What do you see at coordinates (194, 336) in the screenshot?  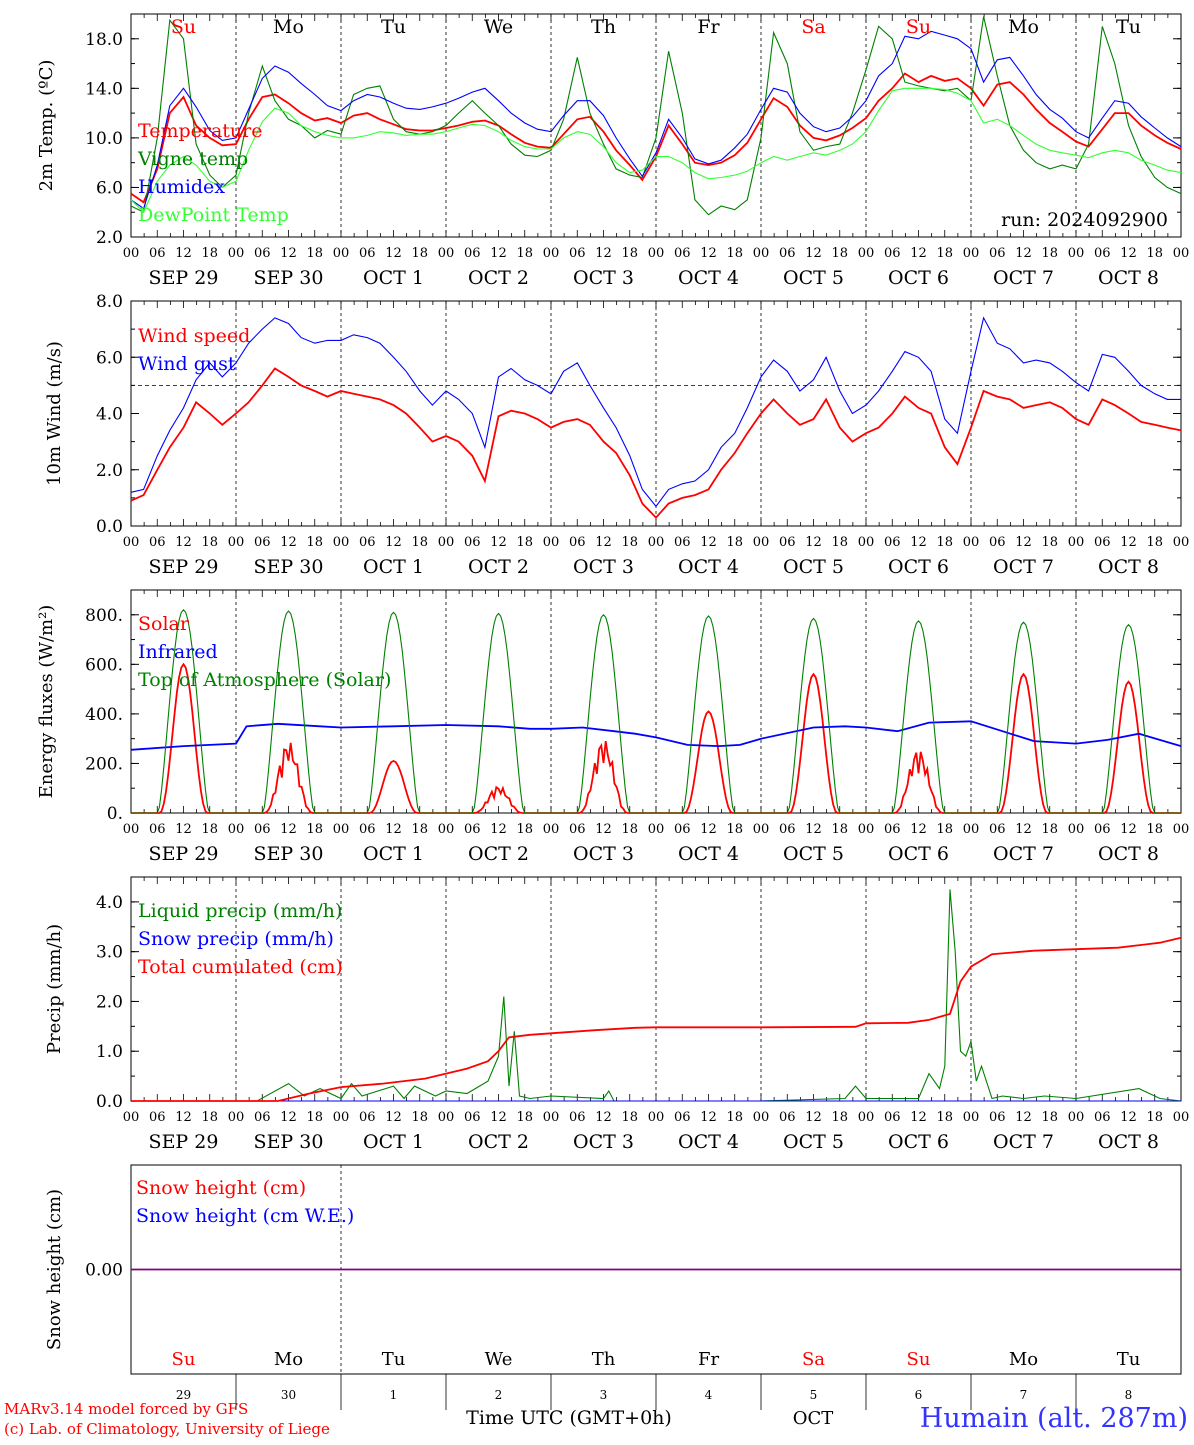 I see `legend-entry: Wind speed` at bounding box center [194, 336].